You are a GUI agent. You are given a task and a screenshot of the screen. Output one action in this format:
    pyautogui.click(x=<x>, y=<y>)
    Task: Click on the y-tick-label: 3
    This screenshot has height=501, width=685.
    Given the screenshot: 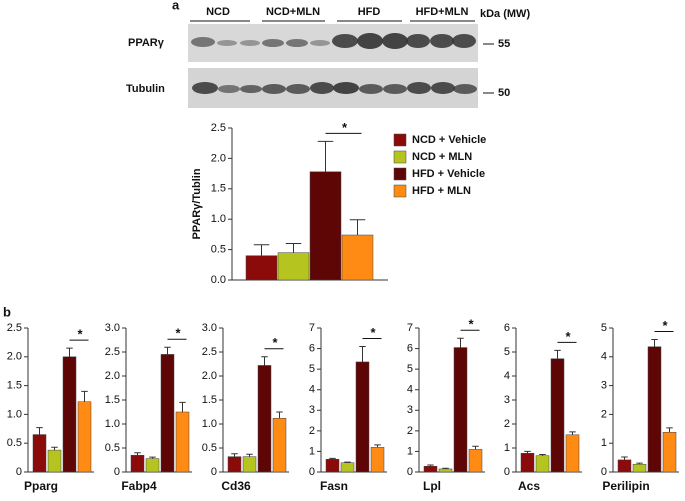 What is the action you would take?
    pyautogui.click(x=604, y=386)
    